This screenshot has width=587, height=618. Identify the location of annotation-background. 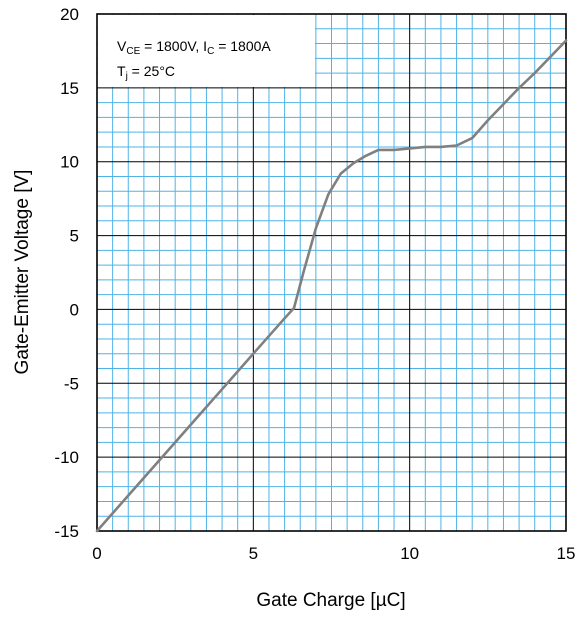
(206, 51).